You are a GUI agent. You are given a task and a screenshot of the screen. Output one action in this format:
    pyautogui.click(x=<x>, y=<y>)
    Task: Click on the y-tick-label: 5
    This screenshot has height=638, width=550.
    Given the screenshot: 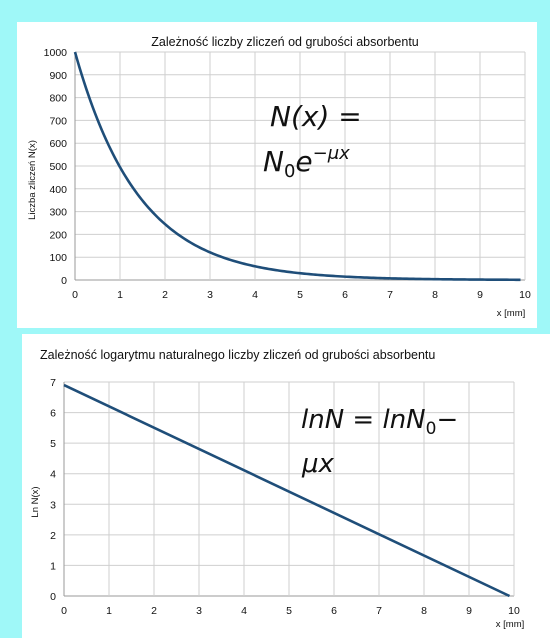 What is the action you would take?
    pyautogui.click(x=53, y=444)
    